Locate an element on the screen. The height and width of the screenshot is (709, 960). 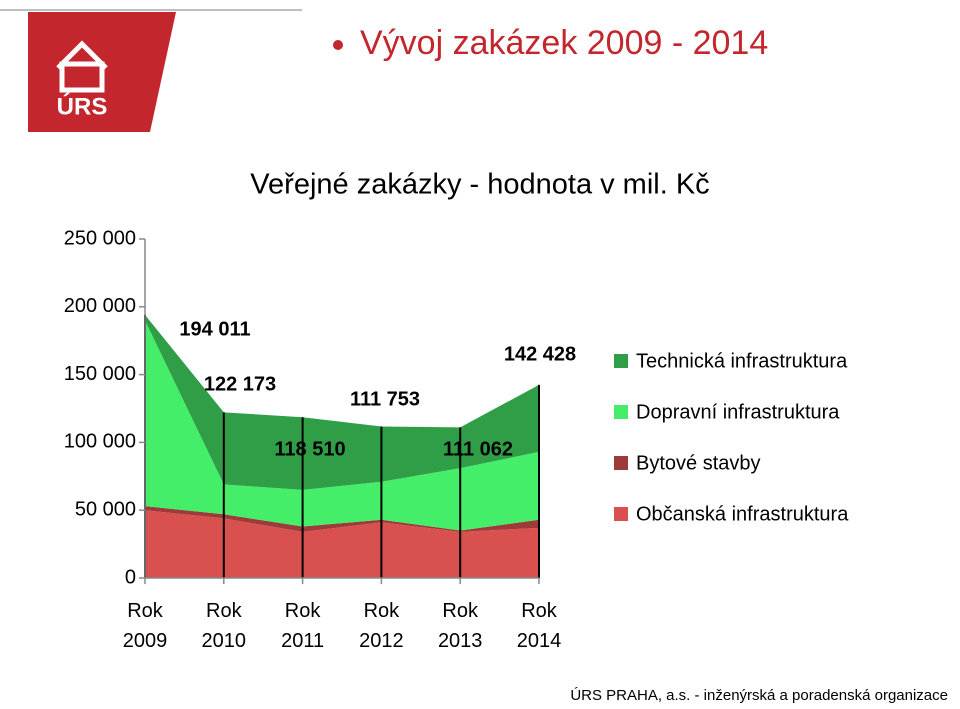
total-label: 111 753 is located at coordinates (385, 399).